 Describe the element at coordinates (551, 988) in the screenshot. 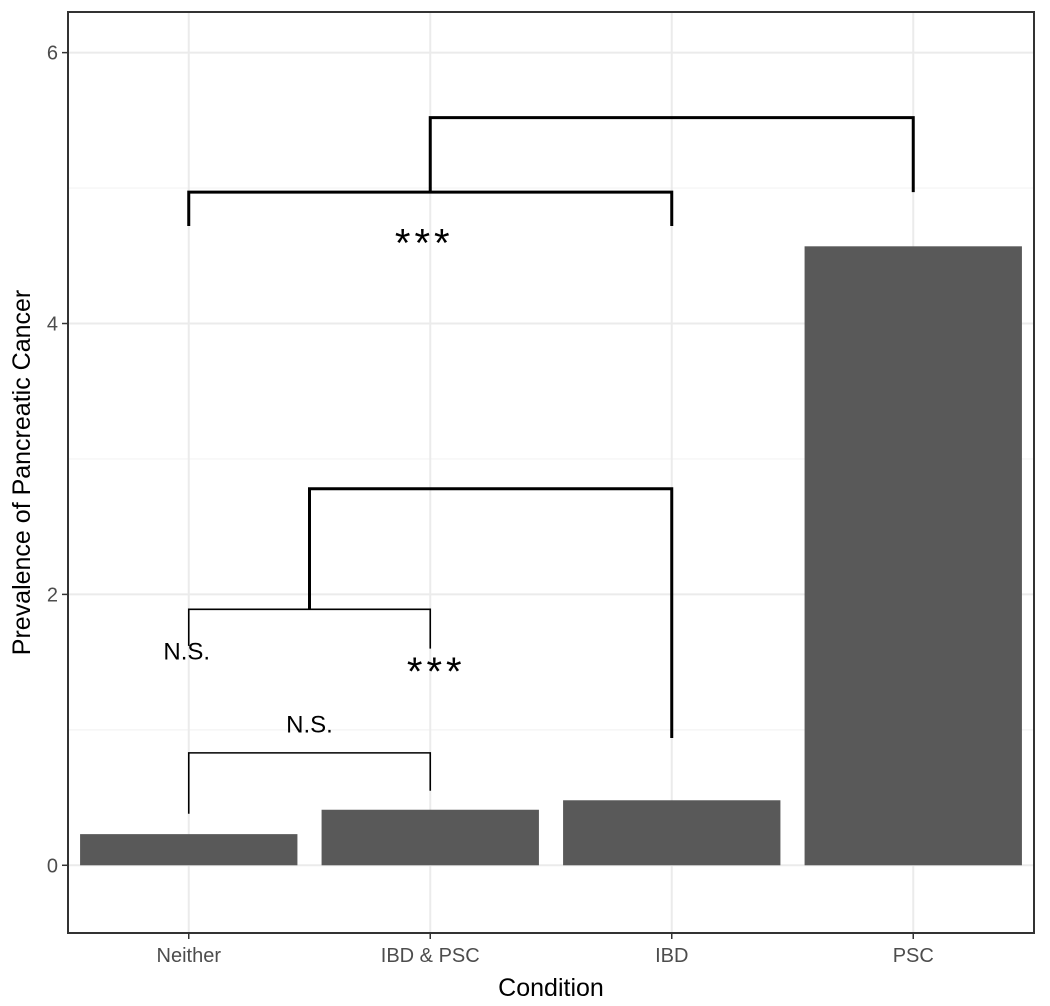

I see `x-axis-title: Condition` at that location.